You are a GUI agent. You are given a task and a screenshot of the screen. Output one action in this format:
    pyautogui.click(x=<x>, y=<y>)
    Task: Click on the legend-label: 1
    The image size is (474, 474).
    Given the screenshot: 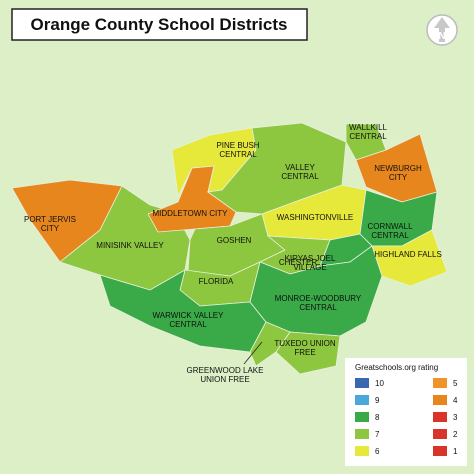 What is the action you would take?
    pyautogui.click(x=455, y=451)
    